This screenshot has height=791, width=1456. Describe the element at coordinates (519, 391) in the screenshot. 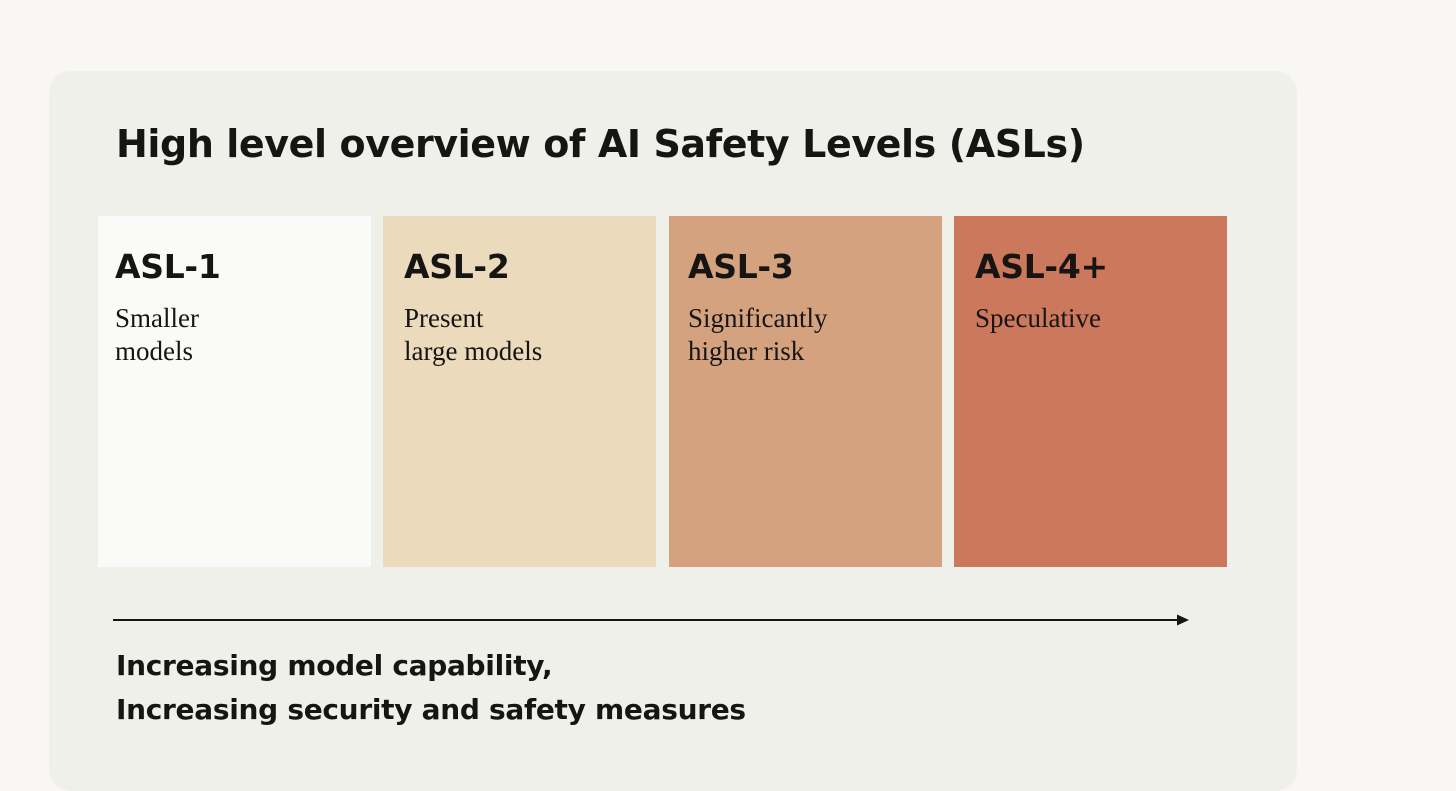

I see `asl-2-box: ASL-2 Present large models` at that location.